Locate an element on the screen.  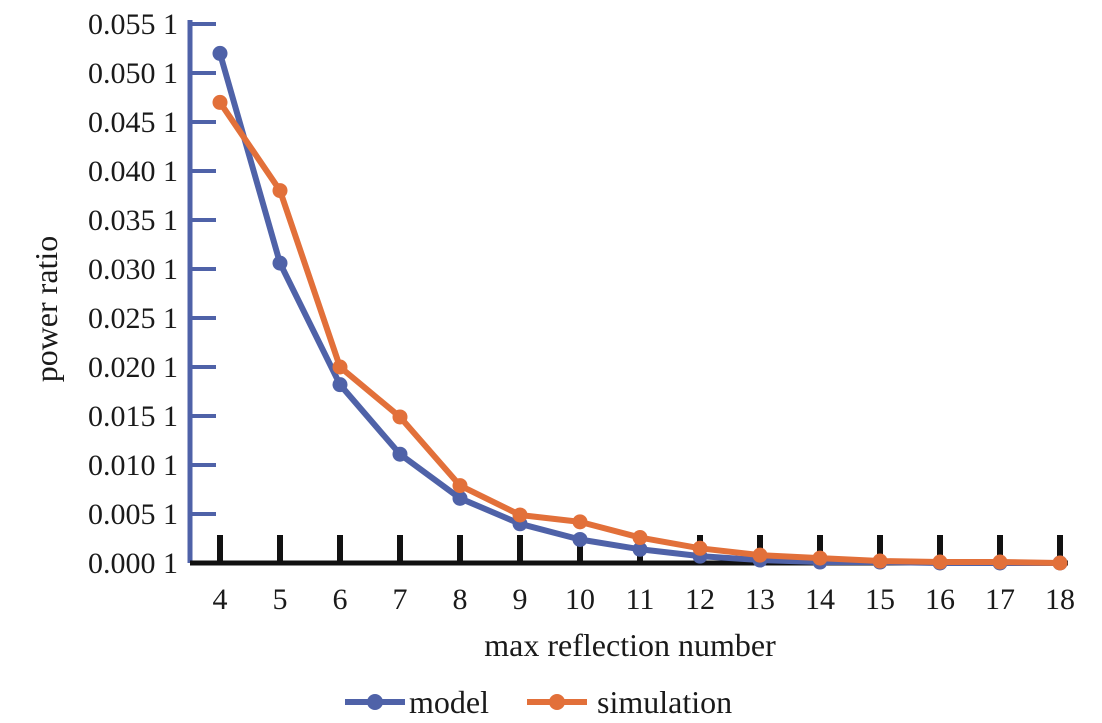
y-tick-label: 0.045 1 is located at coordinates (133, 122).